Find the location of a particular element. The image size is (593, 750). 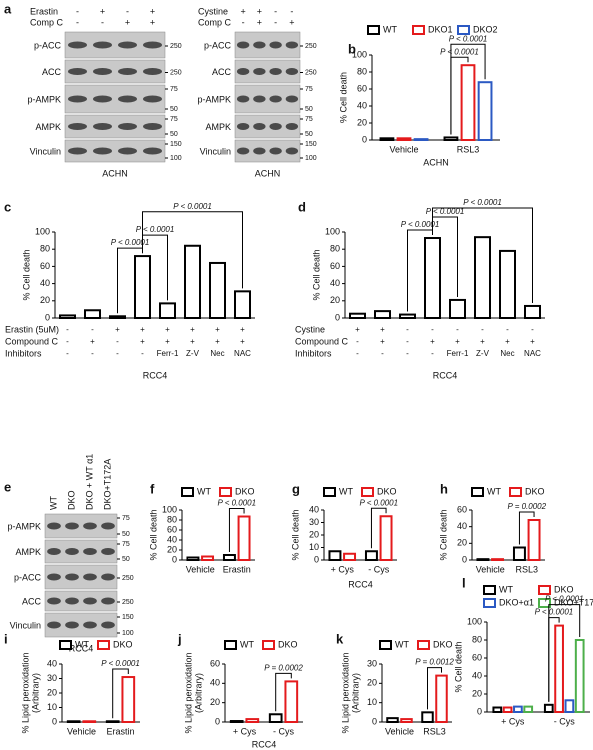

condition-label: Comp C is located at coordinates (47, 22).